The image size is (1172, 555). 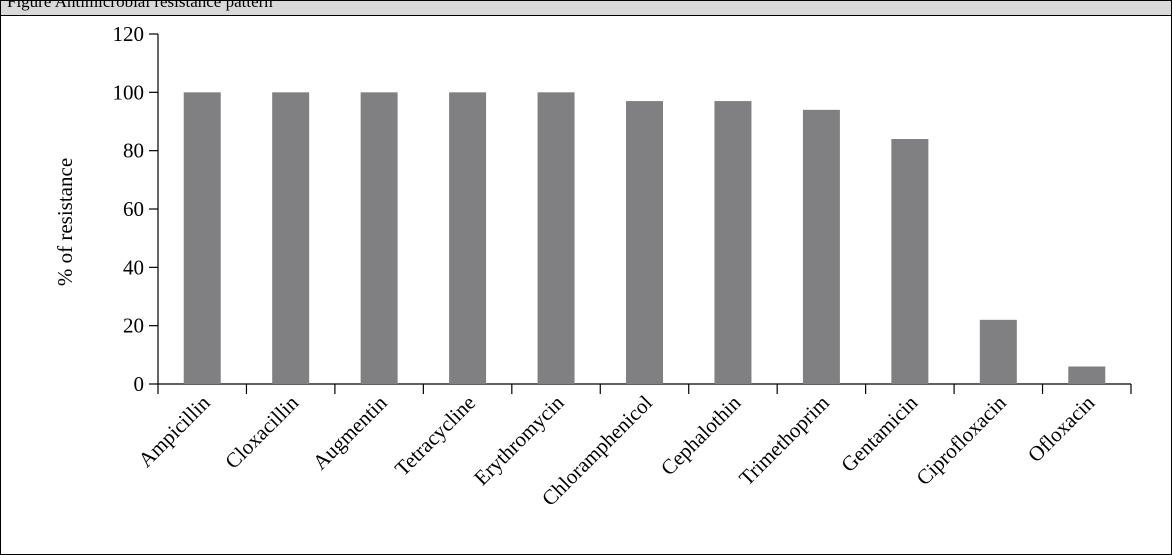 I want to click on category-label: Augmentin, so click(x=350, y=432).